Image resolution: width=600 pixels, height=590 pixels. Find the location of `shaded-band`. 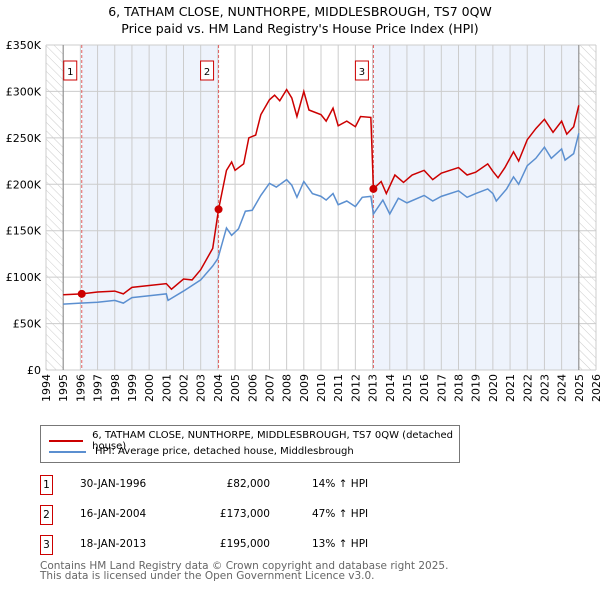

shaded-band is located at coordinates (150, 207).